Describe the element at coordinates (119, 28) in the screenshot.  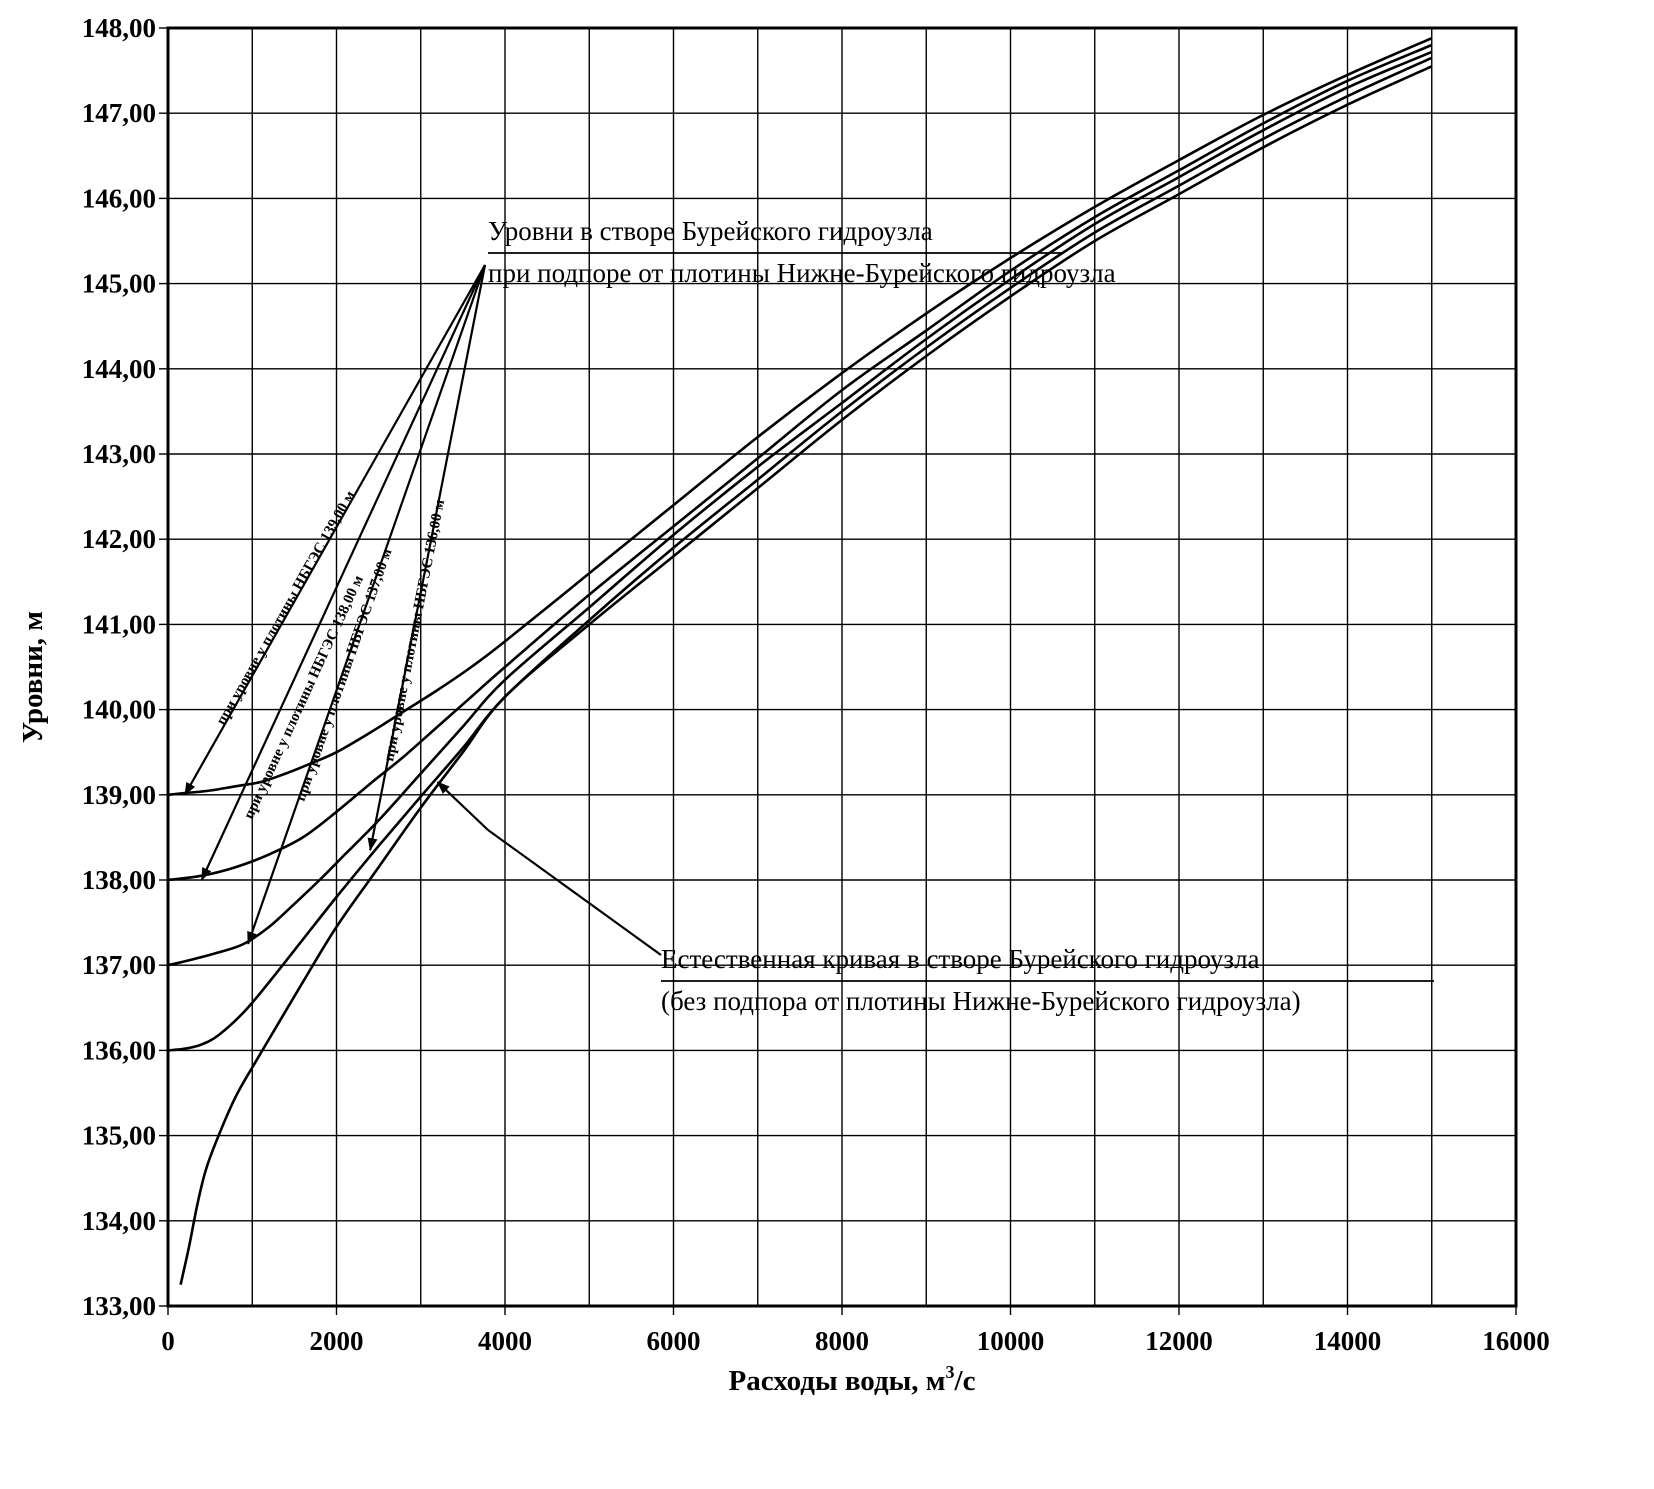
I see `y-tick-label: 148,00` at that location.